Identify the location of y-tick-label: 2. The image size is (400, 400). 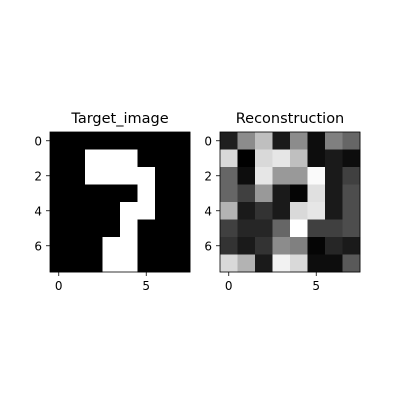
(208, 176).